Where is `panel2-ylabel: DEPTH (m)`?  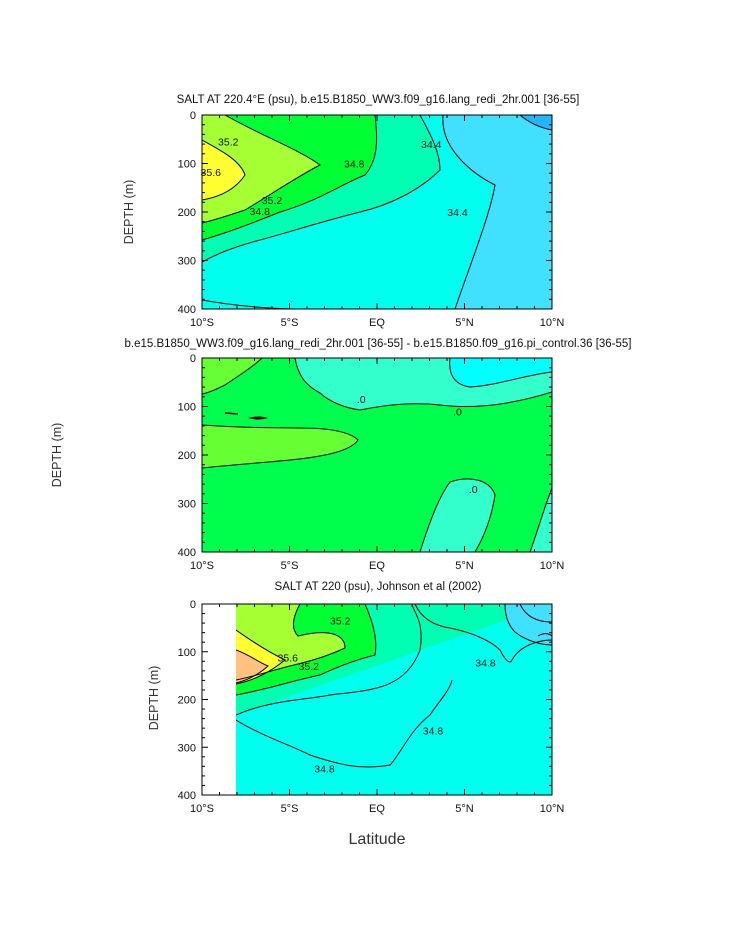
panel2-ylabel: DEPTH (m) is located at coordinates (57, 455).